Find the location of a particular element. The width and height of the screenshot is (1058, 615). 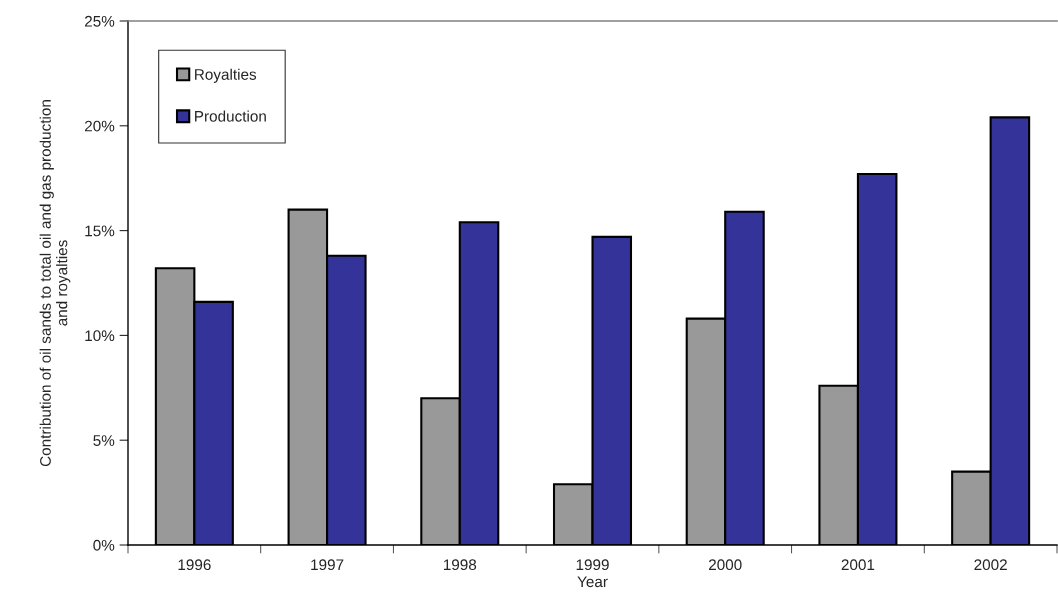

y-tick-label: 20% is located at coordinates (100, 126).